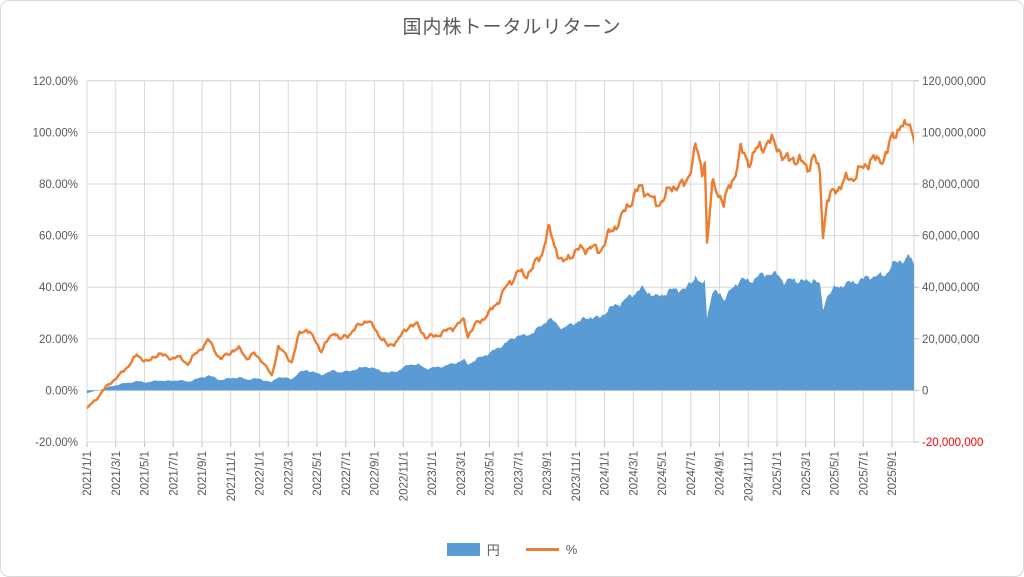 The width and height of the screenshot is (1024, 577). Describe the element at coordinates (58, 340) in the screenshot. I see `left-axis-label: 20.00%` at that location.